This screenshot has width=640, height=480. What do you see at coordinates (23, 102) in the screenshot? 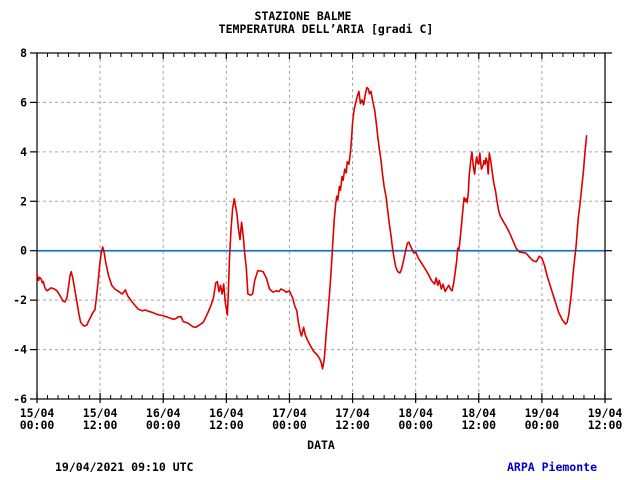
I see `svg-text: 6` at bounding box center [23, 102].